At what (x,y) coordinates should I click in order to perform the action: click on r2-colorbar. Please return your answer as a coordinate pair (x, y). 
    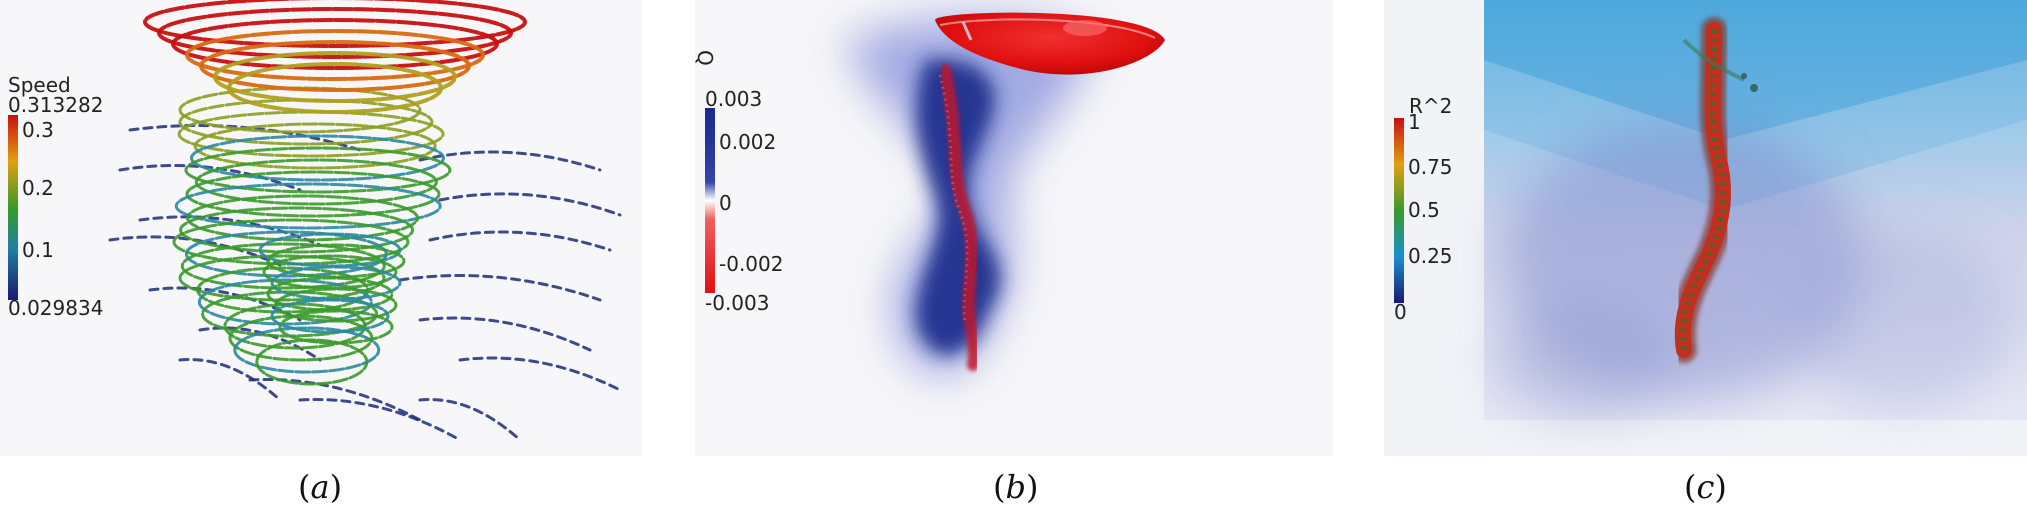
    Looking at the image, I should click on (1399, 210).